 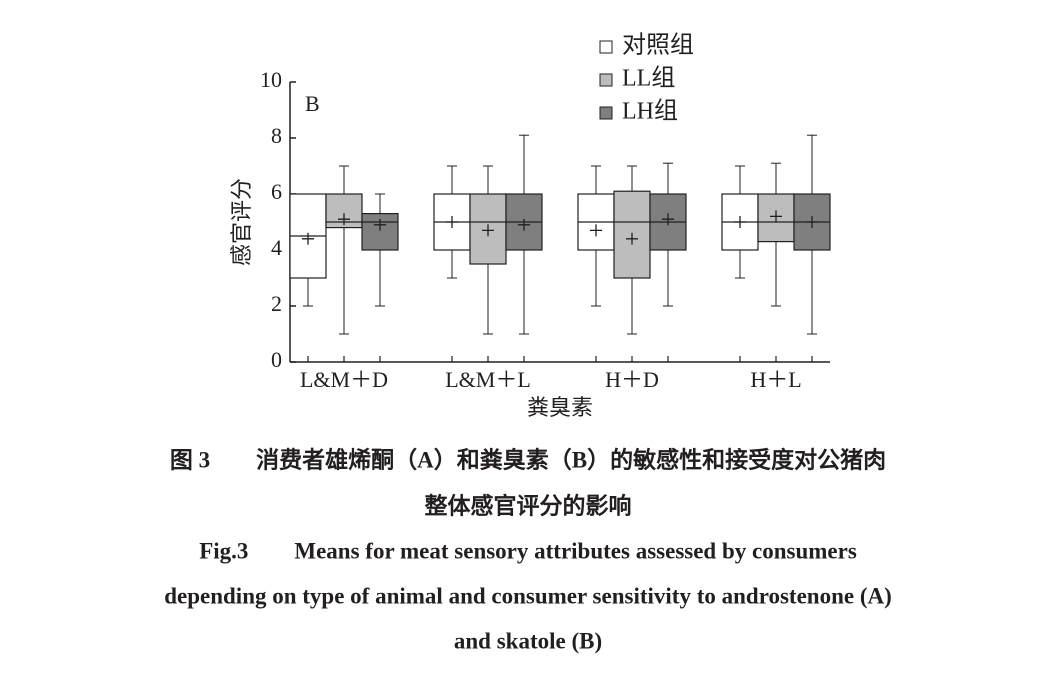 I want to click on panel-label: B, so click(x=312, y=103).